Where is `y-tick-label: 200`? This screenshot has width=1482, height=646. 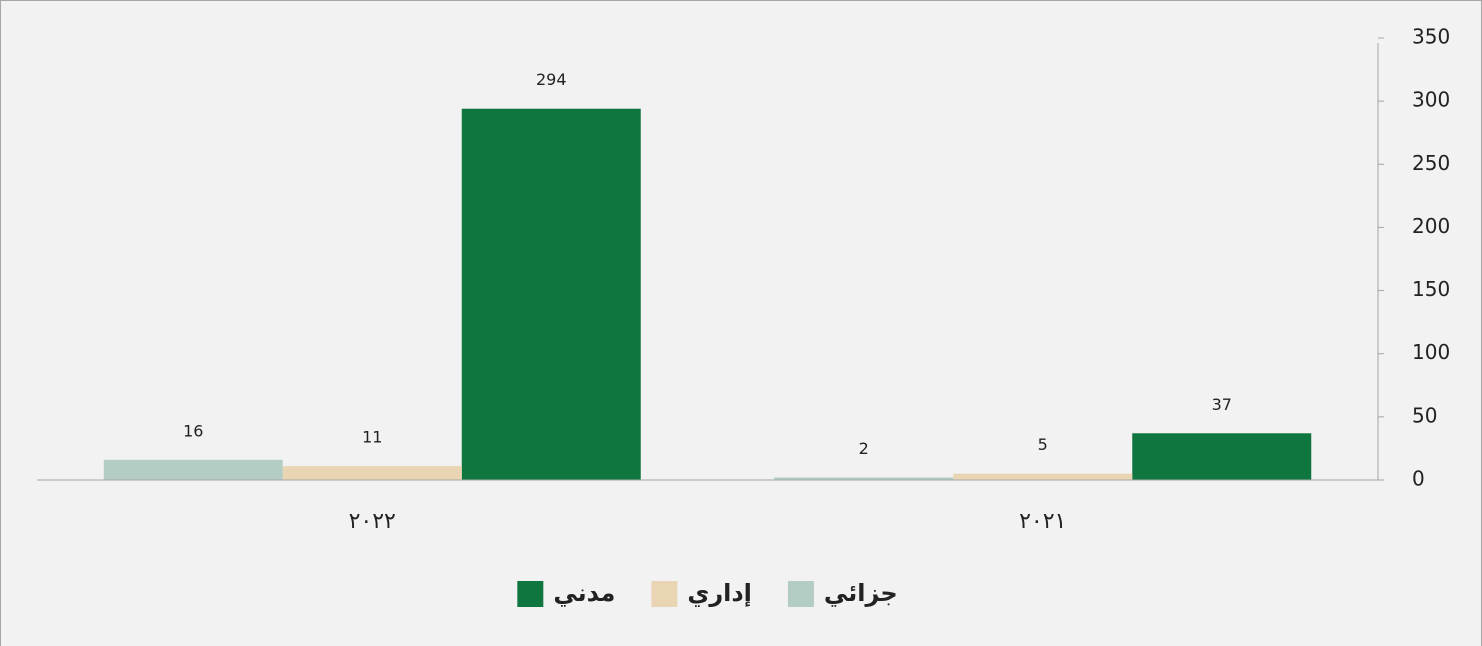 y-tick-label: 200 is located at coordinates (1431, 226).